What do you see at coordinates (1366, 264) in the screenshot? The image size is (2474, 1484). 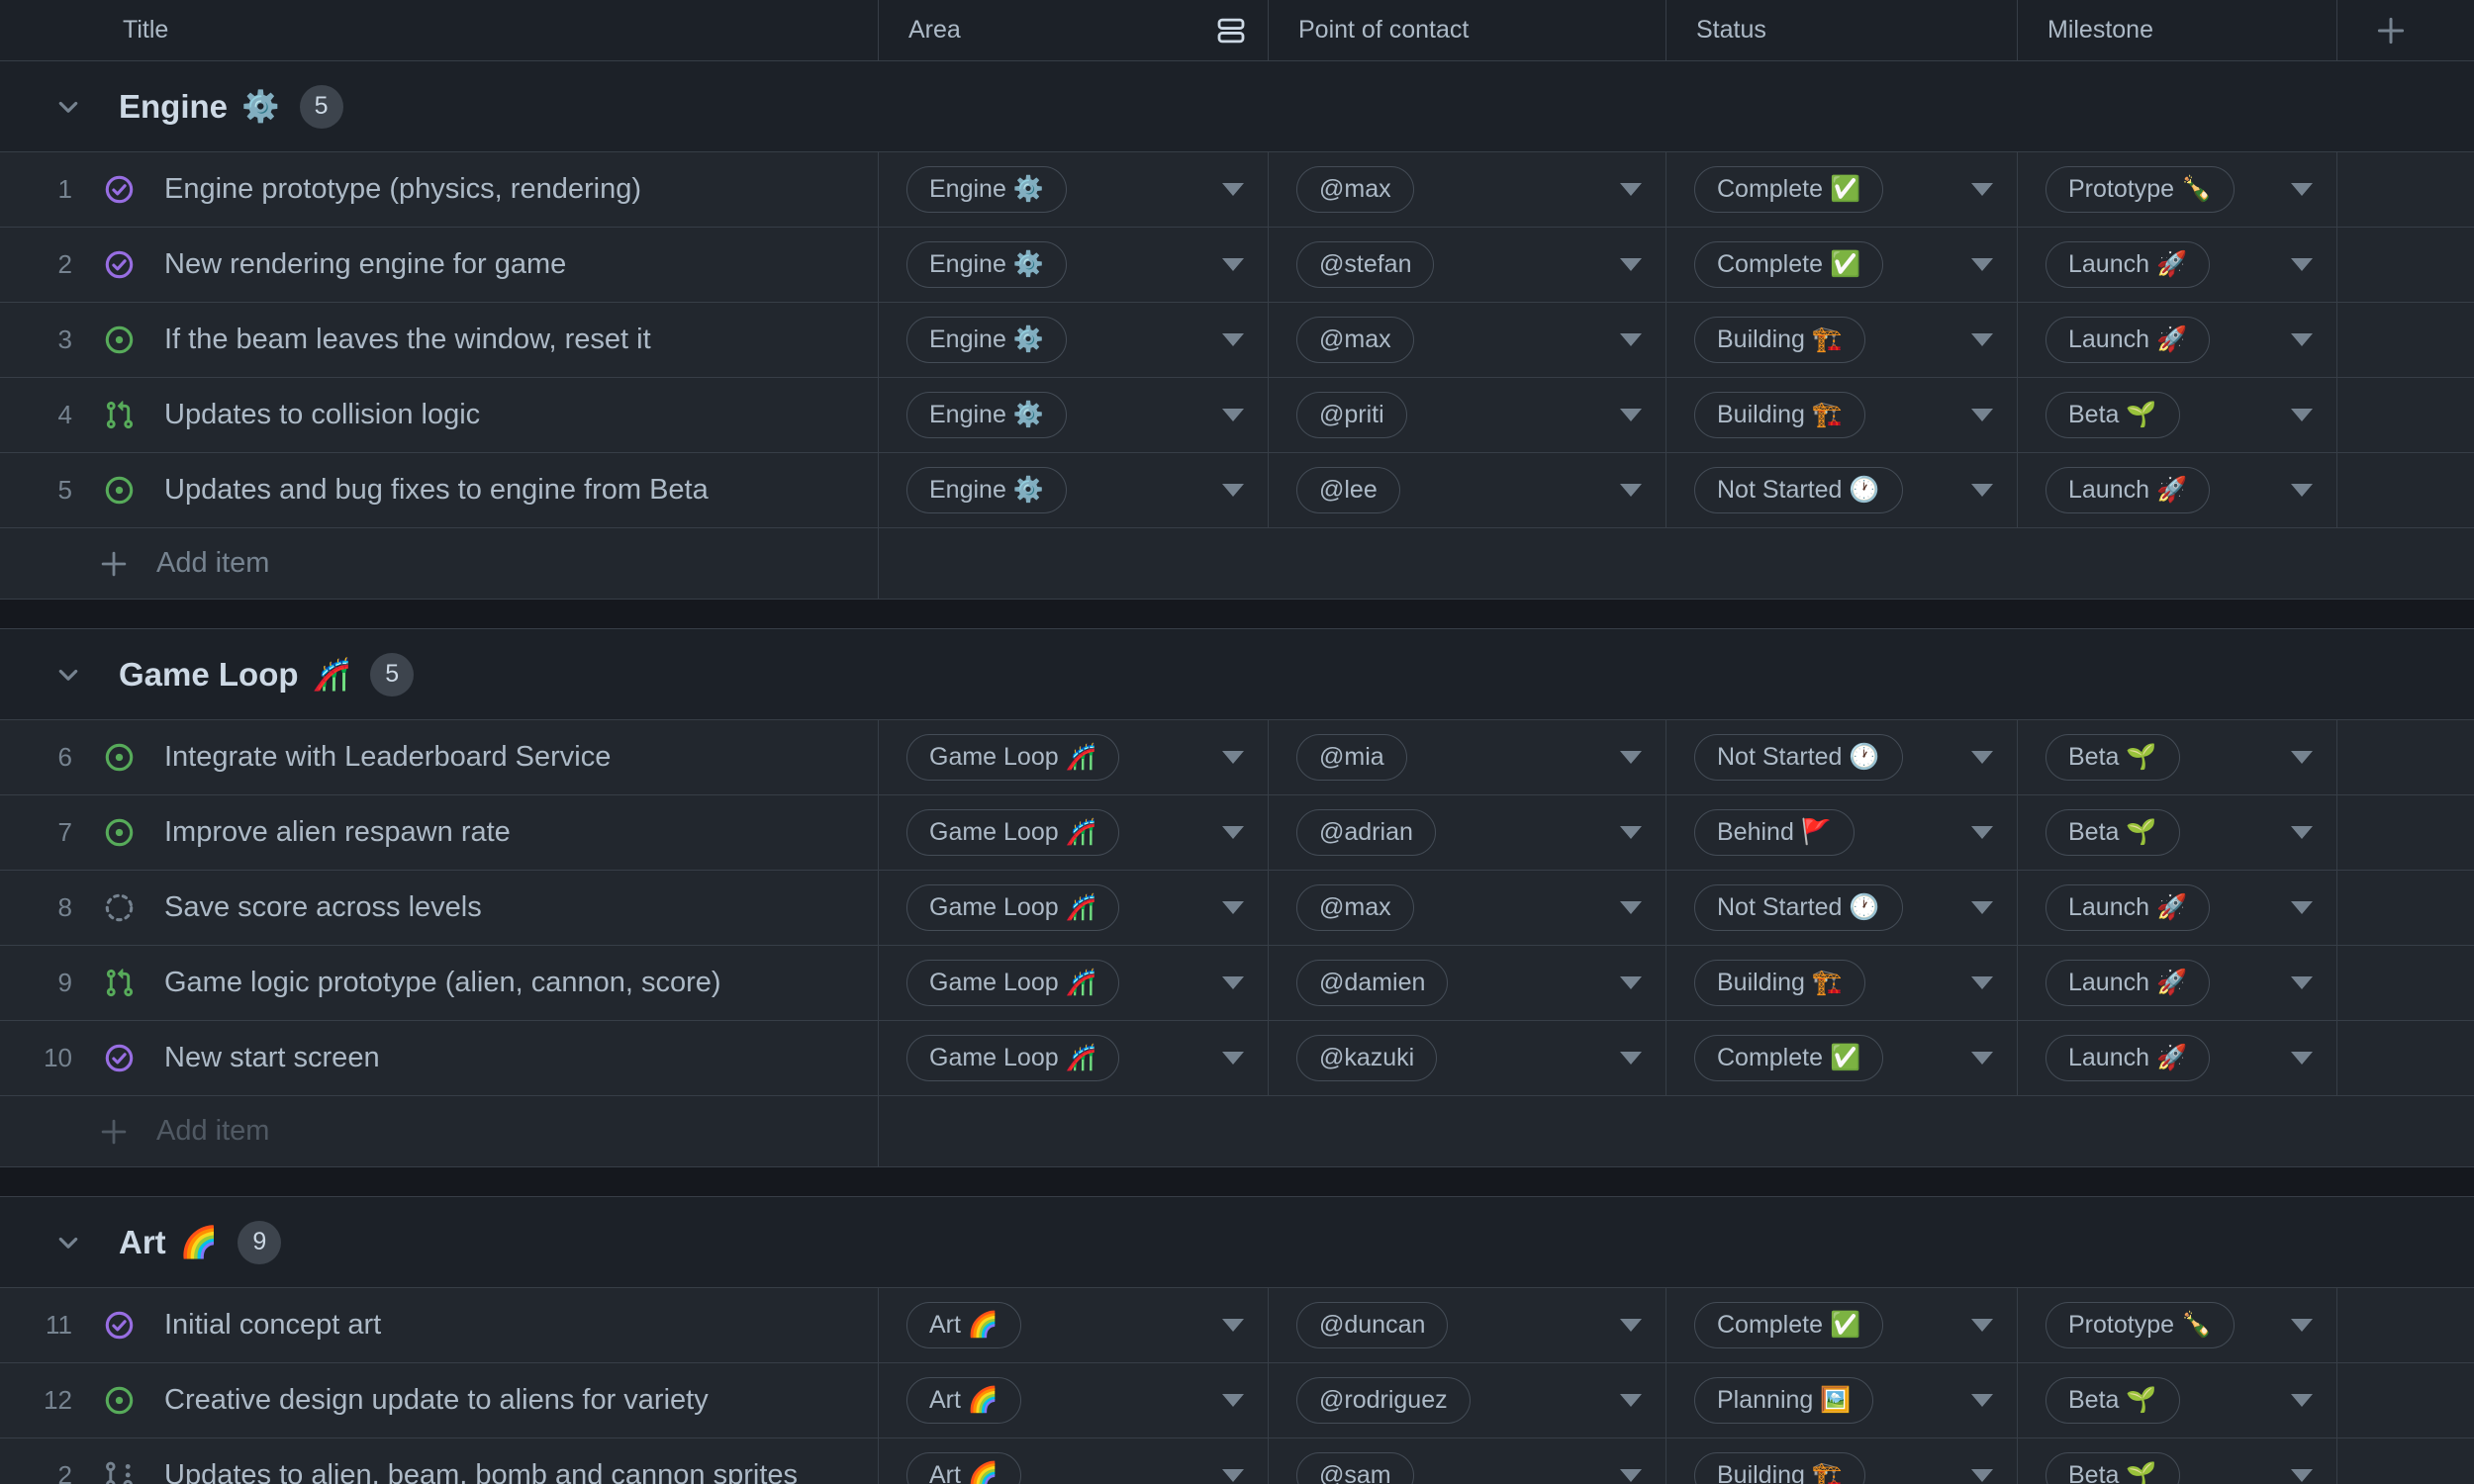 I see `contact-pill: @stefan` at bounding box center [1366, 264].